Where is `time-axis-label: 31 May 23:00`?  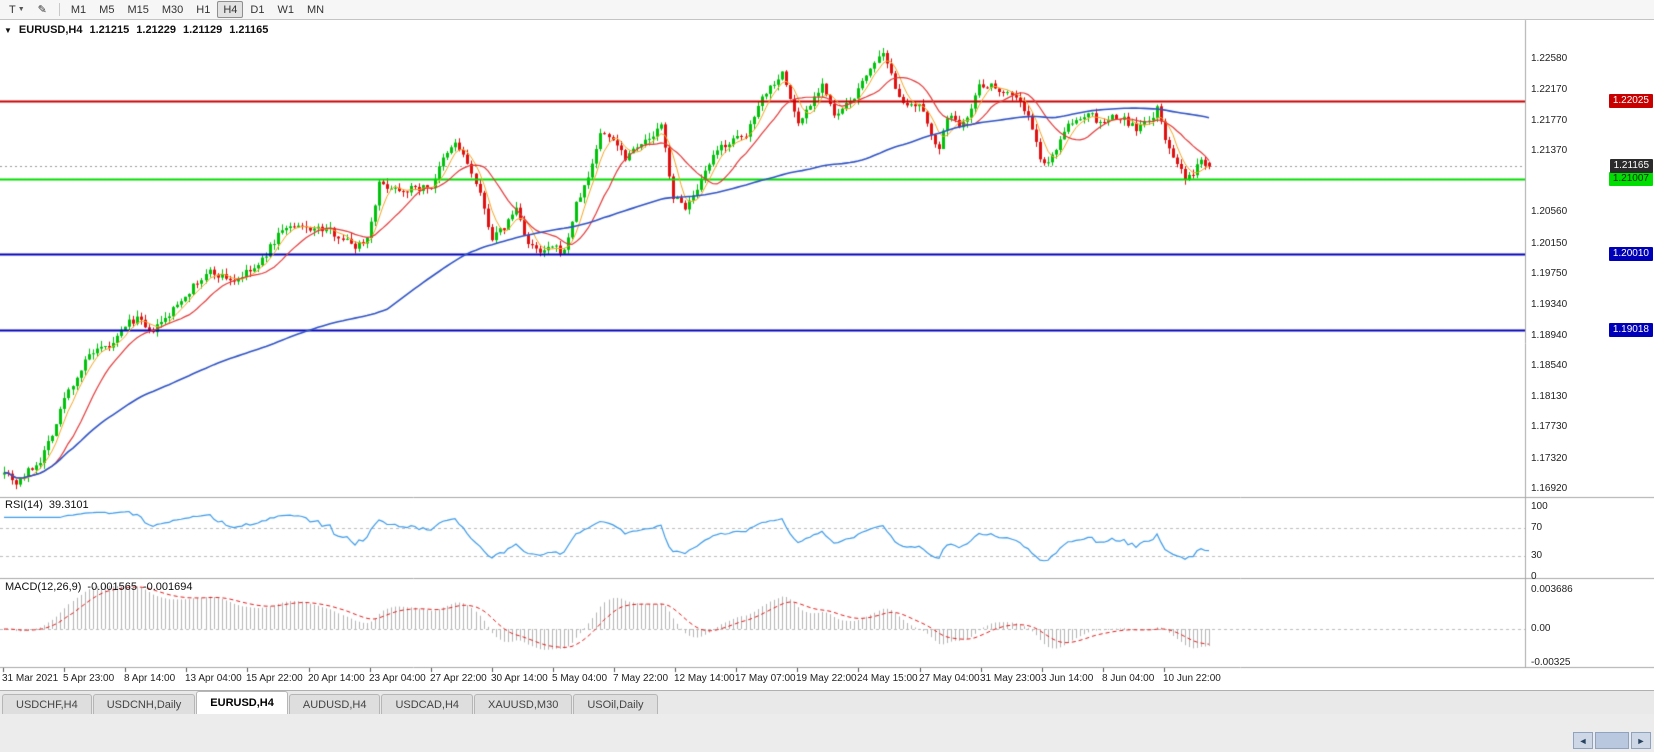 time-axis-label: 31 May 23:00 is located at coordinates (1010, 678).